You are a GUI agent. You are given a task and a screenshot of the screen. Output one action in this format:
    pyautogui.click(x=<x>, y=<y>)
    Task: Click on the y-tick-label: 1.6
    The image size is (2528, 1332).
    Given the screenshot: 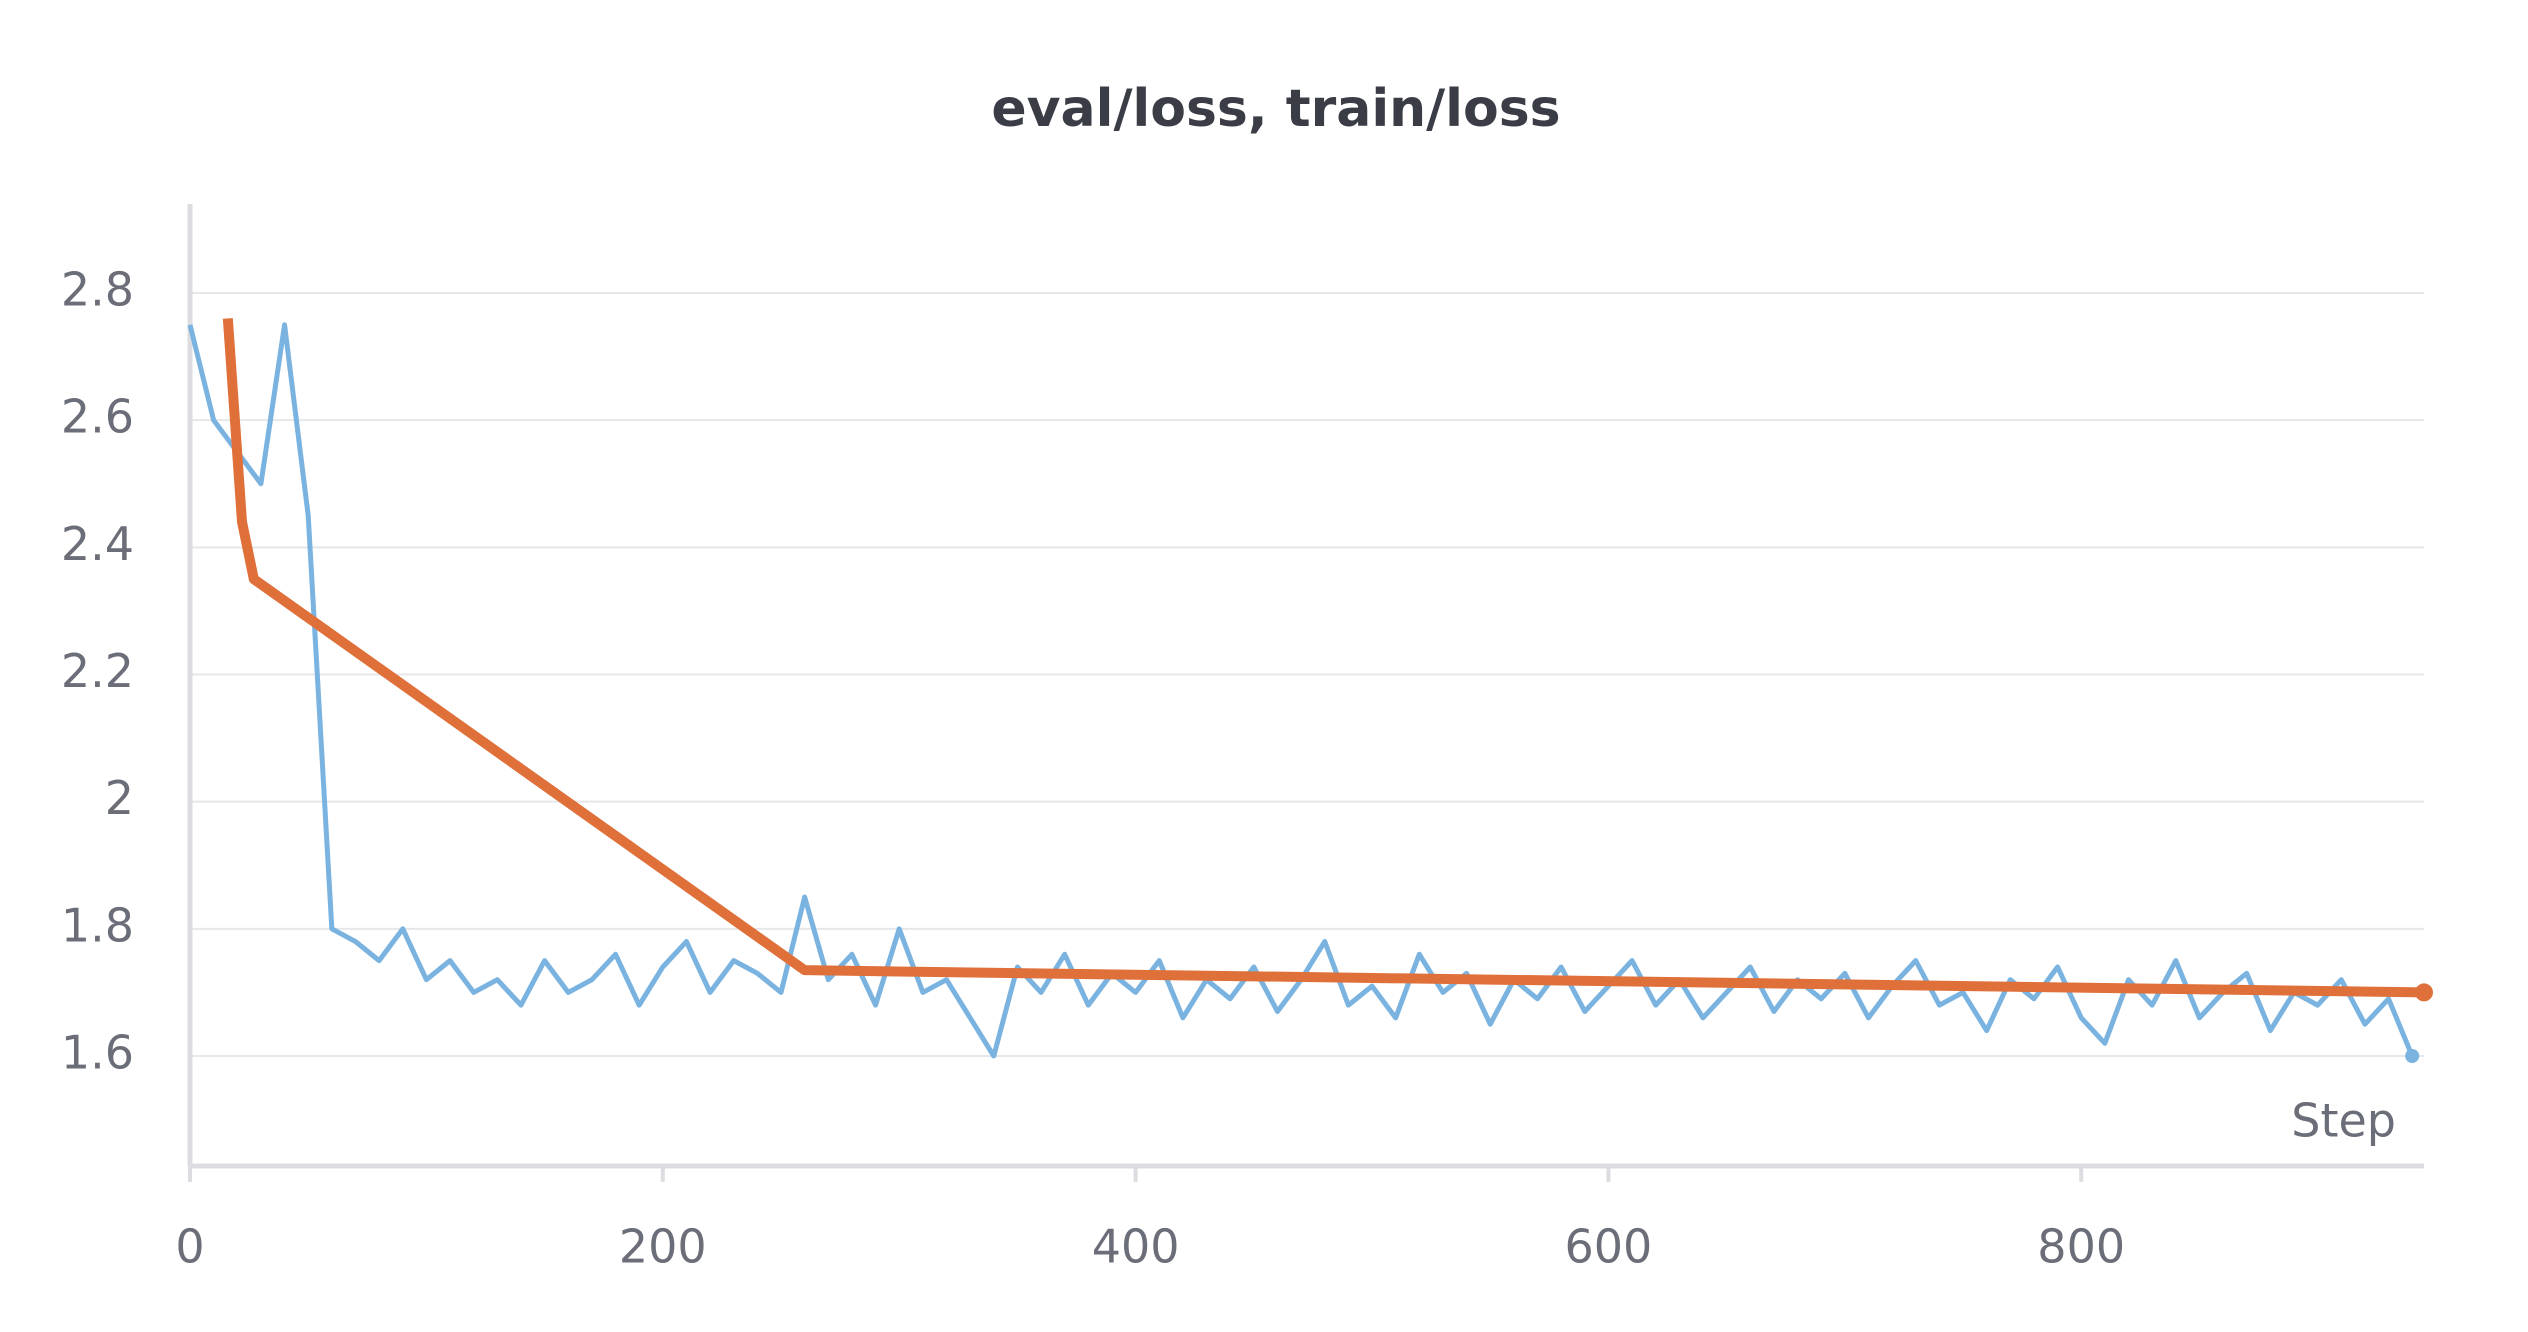 What is the action you would take?
    pyautogui.click(x=97, y=1053)
    